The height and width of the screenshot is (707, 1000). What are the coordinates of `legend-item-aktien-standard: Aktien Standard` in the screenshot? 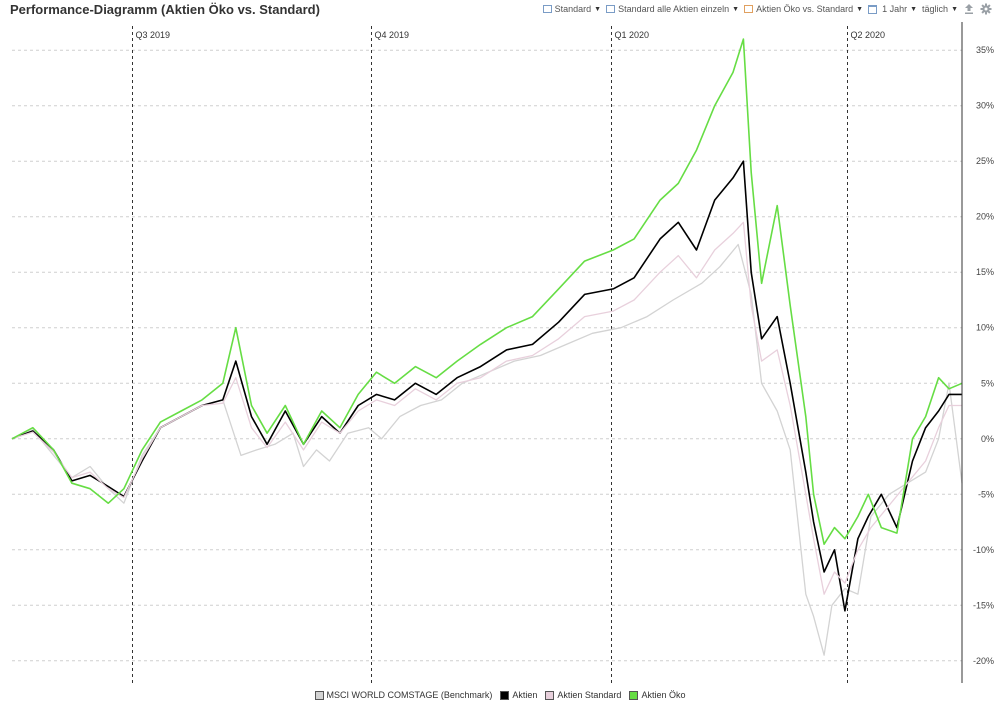 It's located at (583, 695).